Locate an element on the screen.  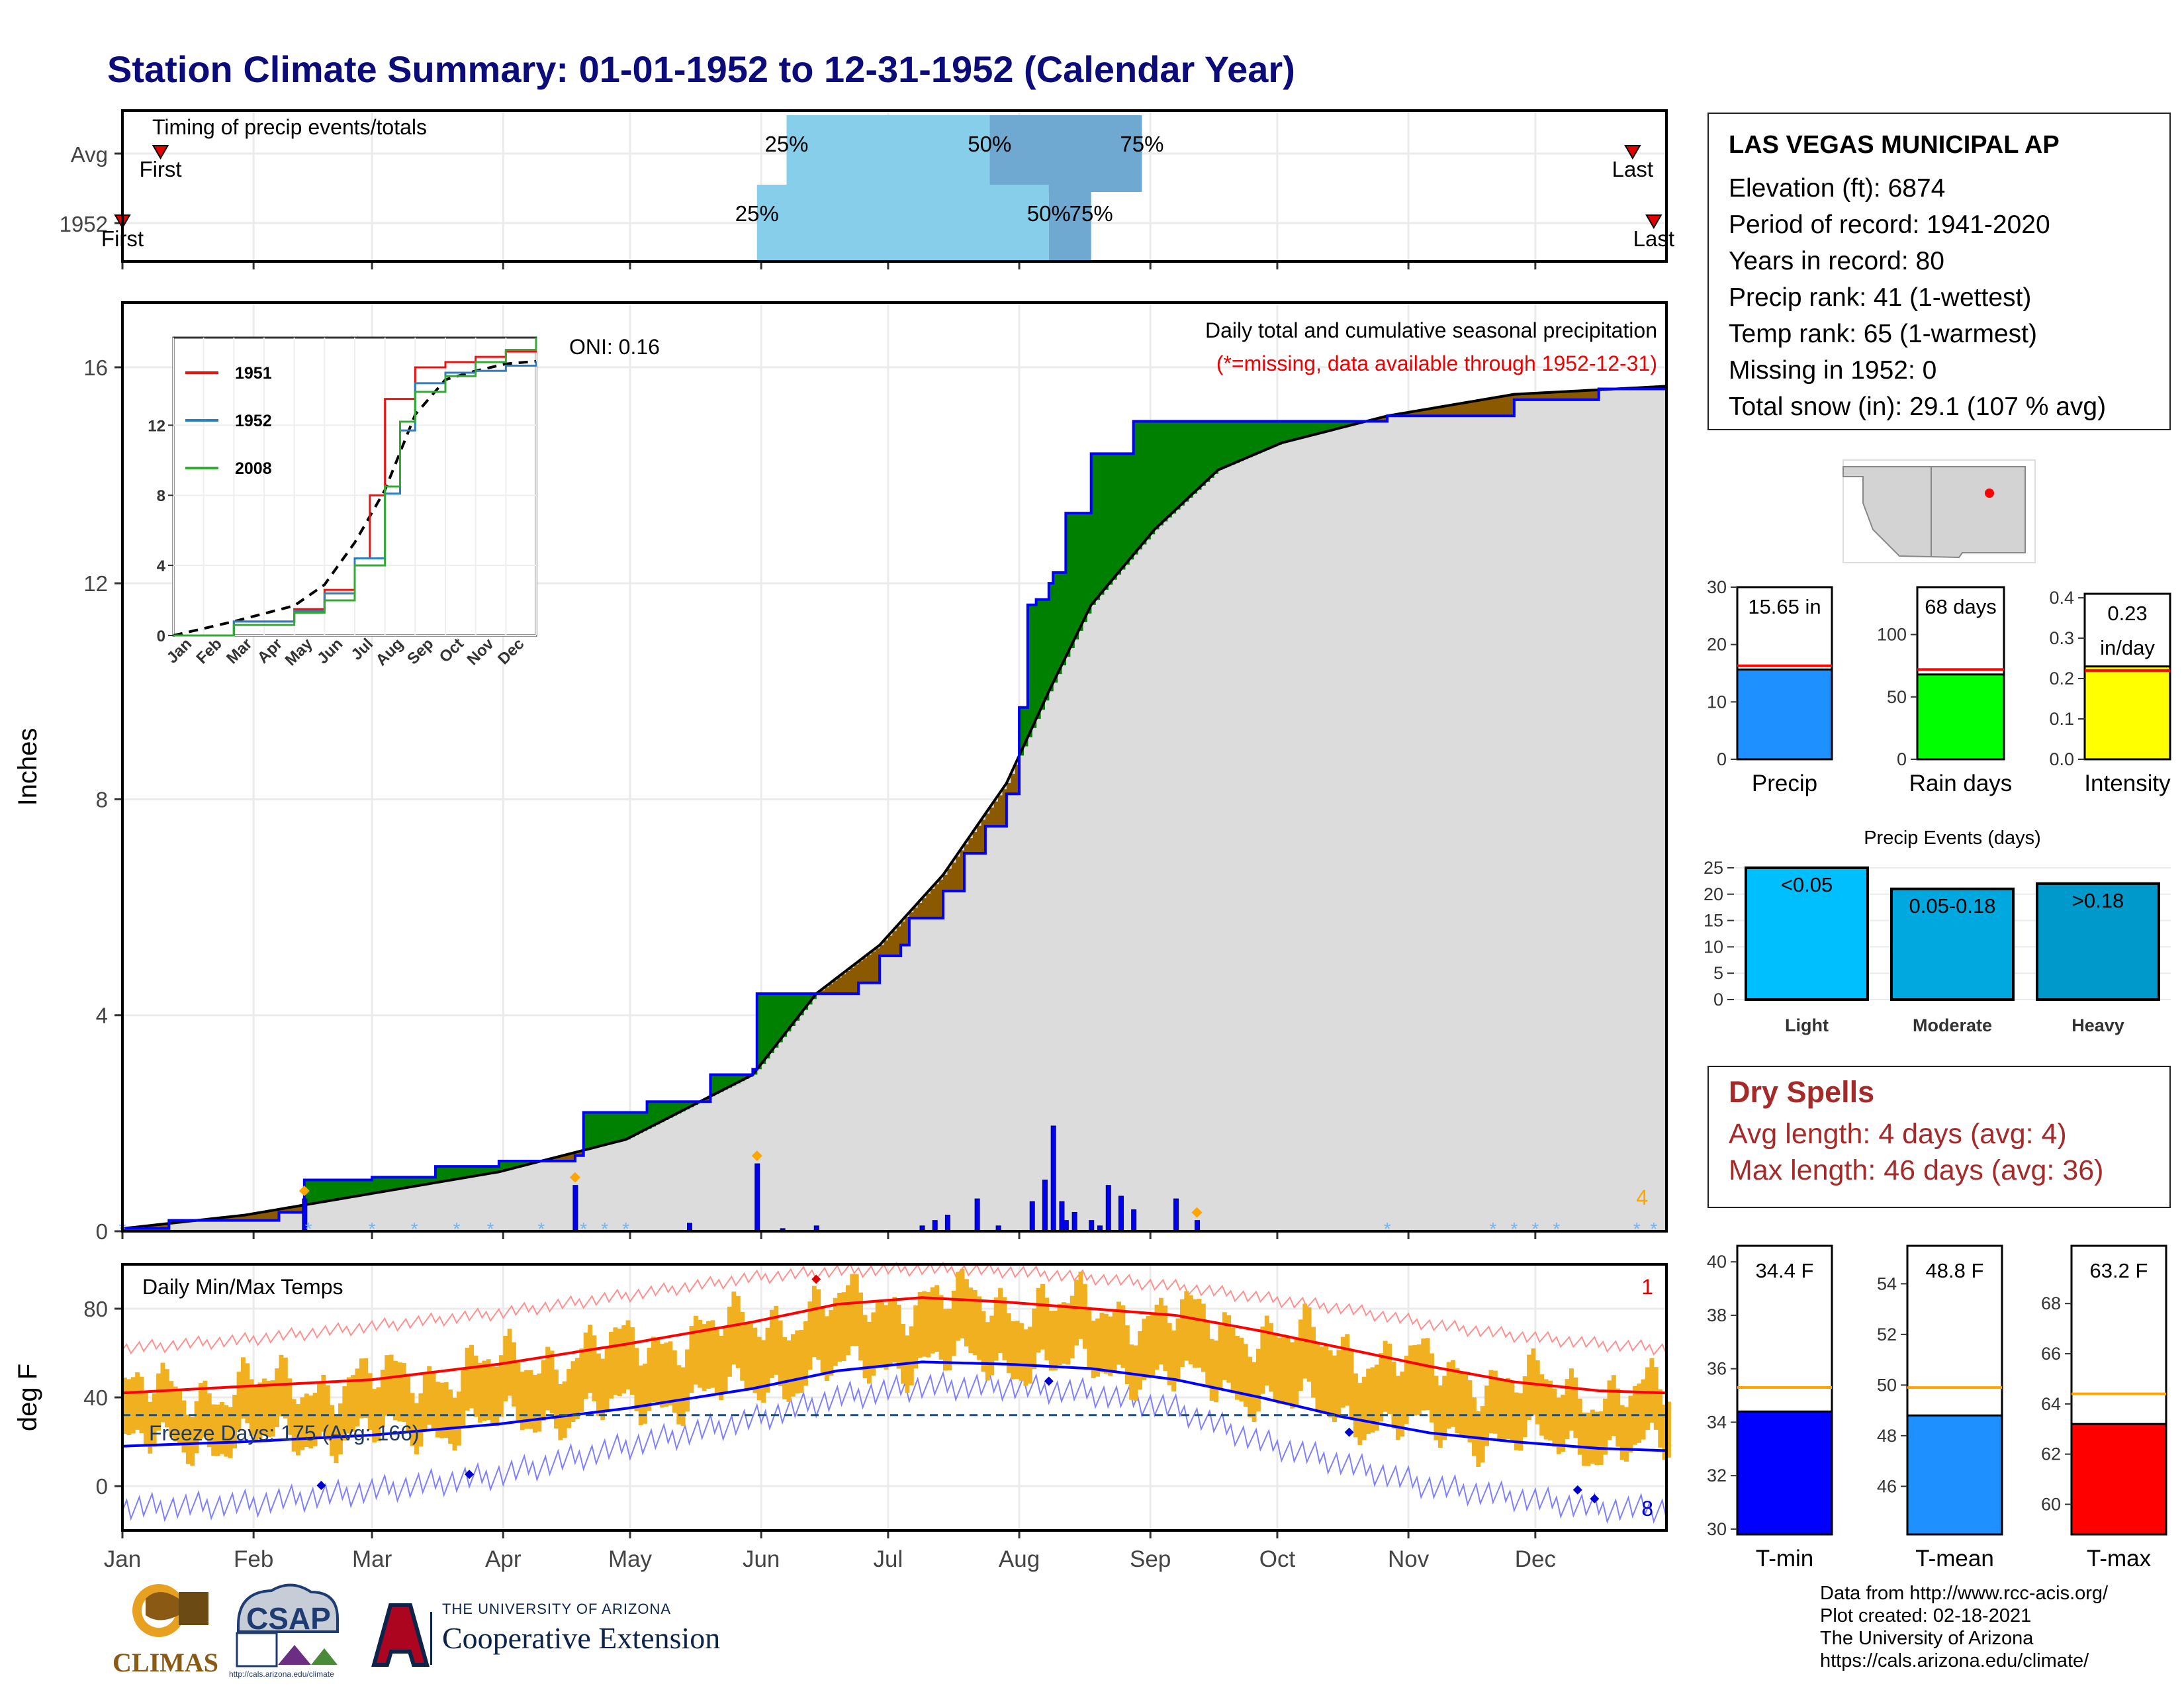
station-location-marker is located at coordinates (1989, 493).